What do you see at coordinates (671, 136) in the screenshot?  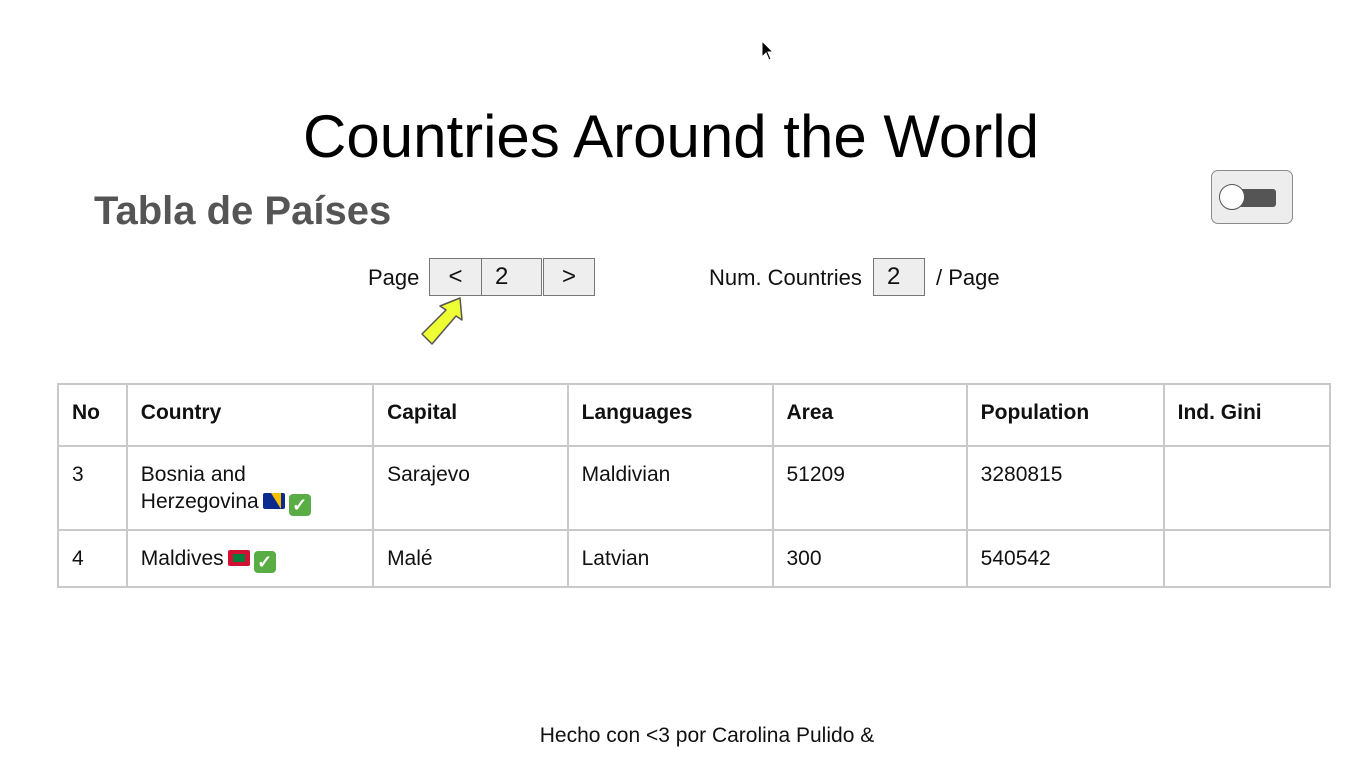 I see `page-title: Countries Around the World` at bounding box center [671, 136].